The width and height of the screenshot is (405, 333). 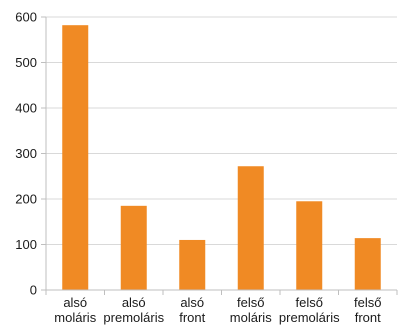 What do you see at coordinates (26, 62) in the screenshot?
I see `y-tick-label: 500` at bounding box center [26, 62].